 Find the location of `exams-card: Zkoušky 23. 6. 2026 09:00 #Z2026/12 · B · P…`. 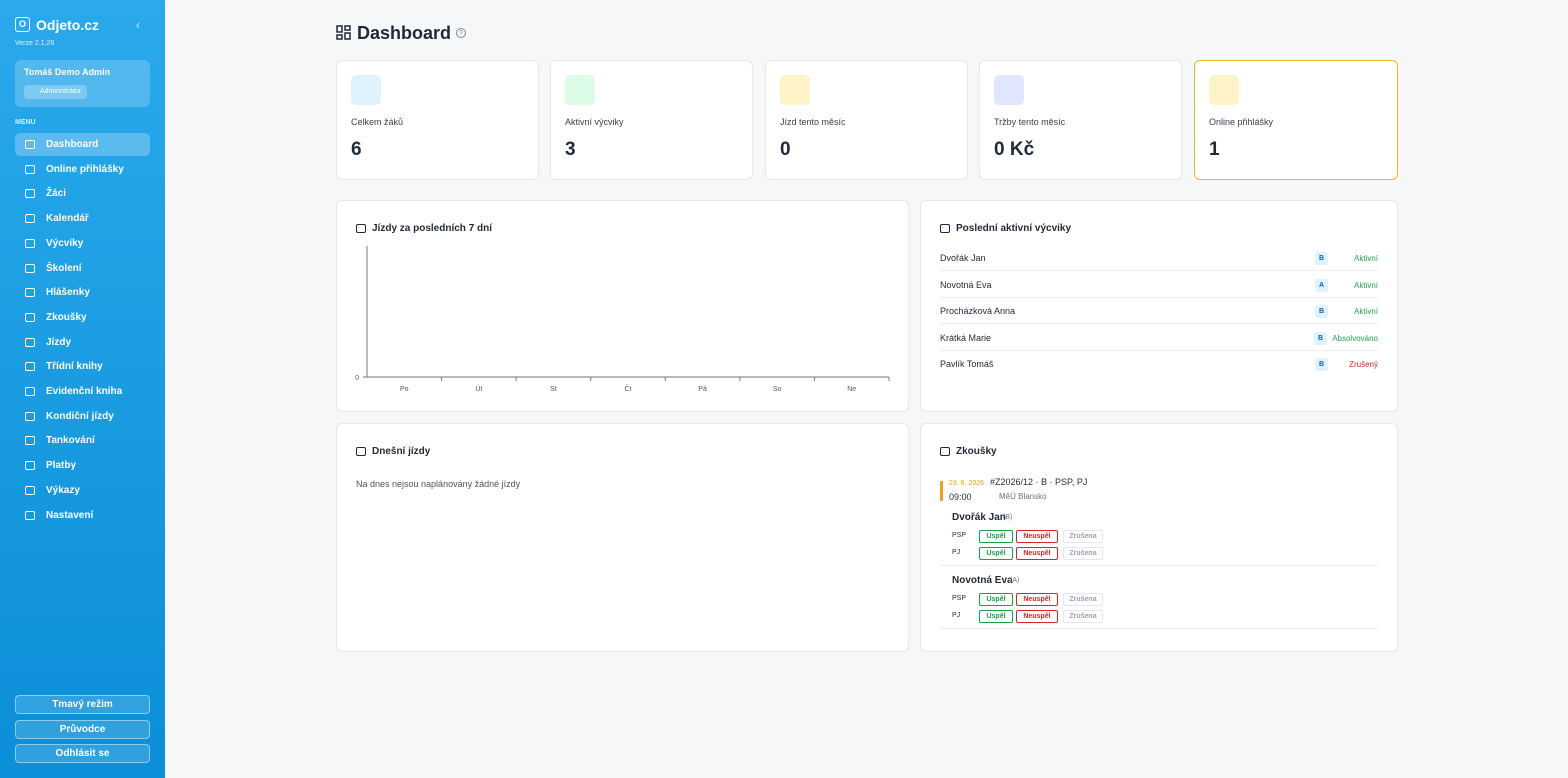

exams-card: Zkoušky 23. 6. 2026 09:00 #Z2026/12 · B · P… is located at coordinates (1159, 537).